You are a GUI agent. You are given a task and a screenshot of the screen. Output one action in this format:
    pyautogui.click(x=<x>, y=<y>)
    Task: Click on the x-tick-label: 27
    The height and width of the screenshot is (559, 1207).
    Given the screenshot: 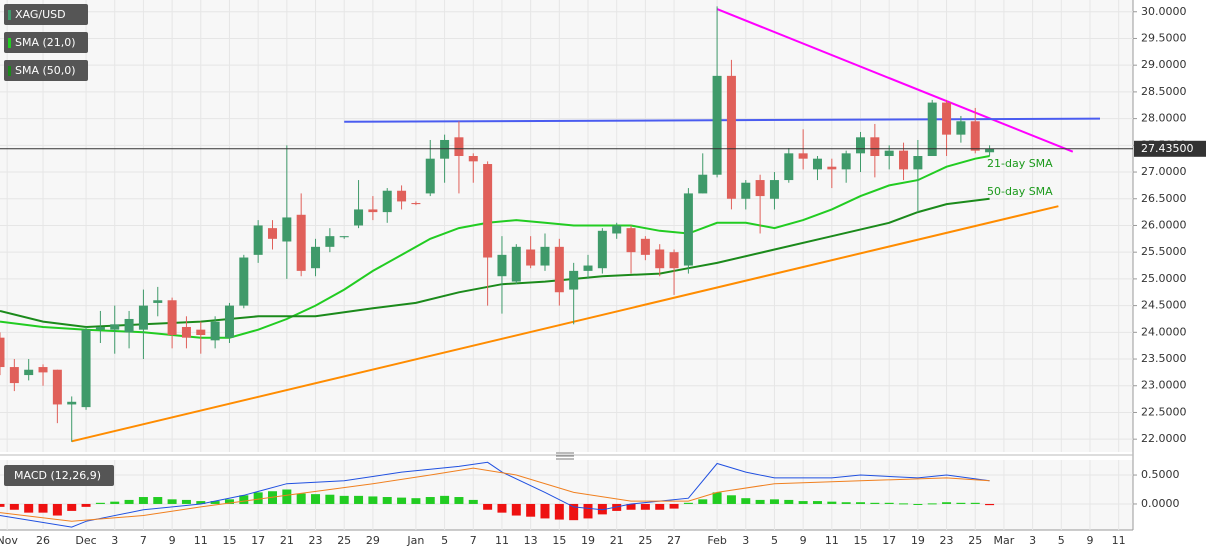 What is the action you would take?
    pyautogui.click(x=674, y=540)
    